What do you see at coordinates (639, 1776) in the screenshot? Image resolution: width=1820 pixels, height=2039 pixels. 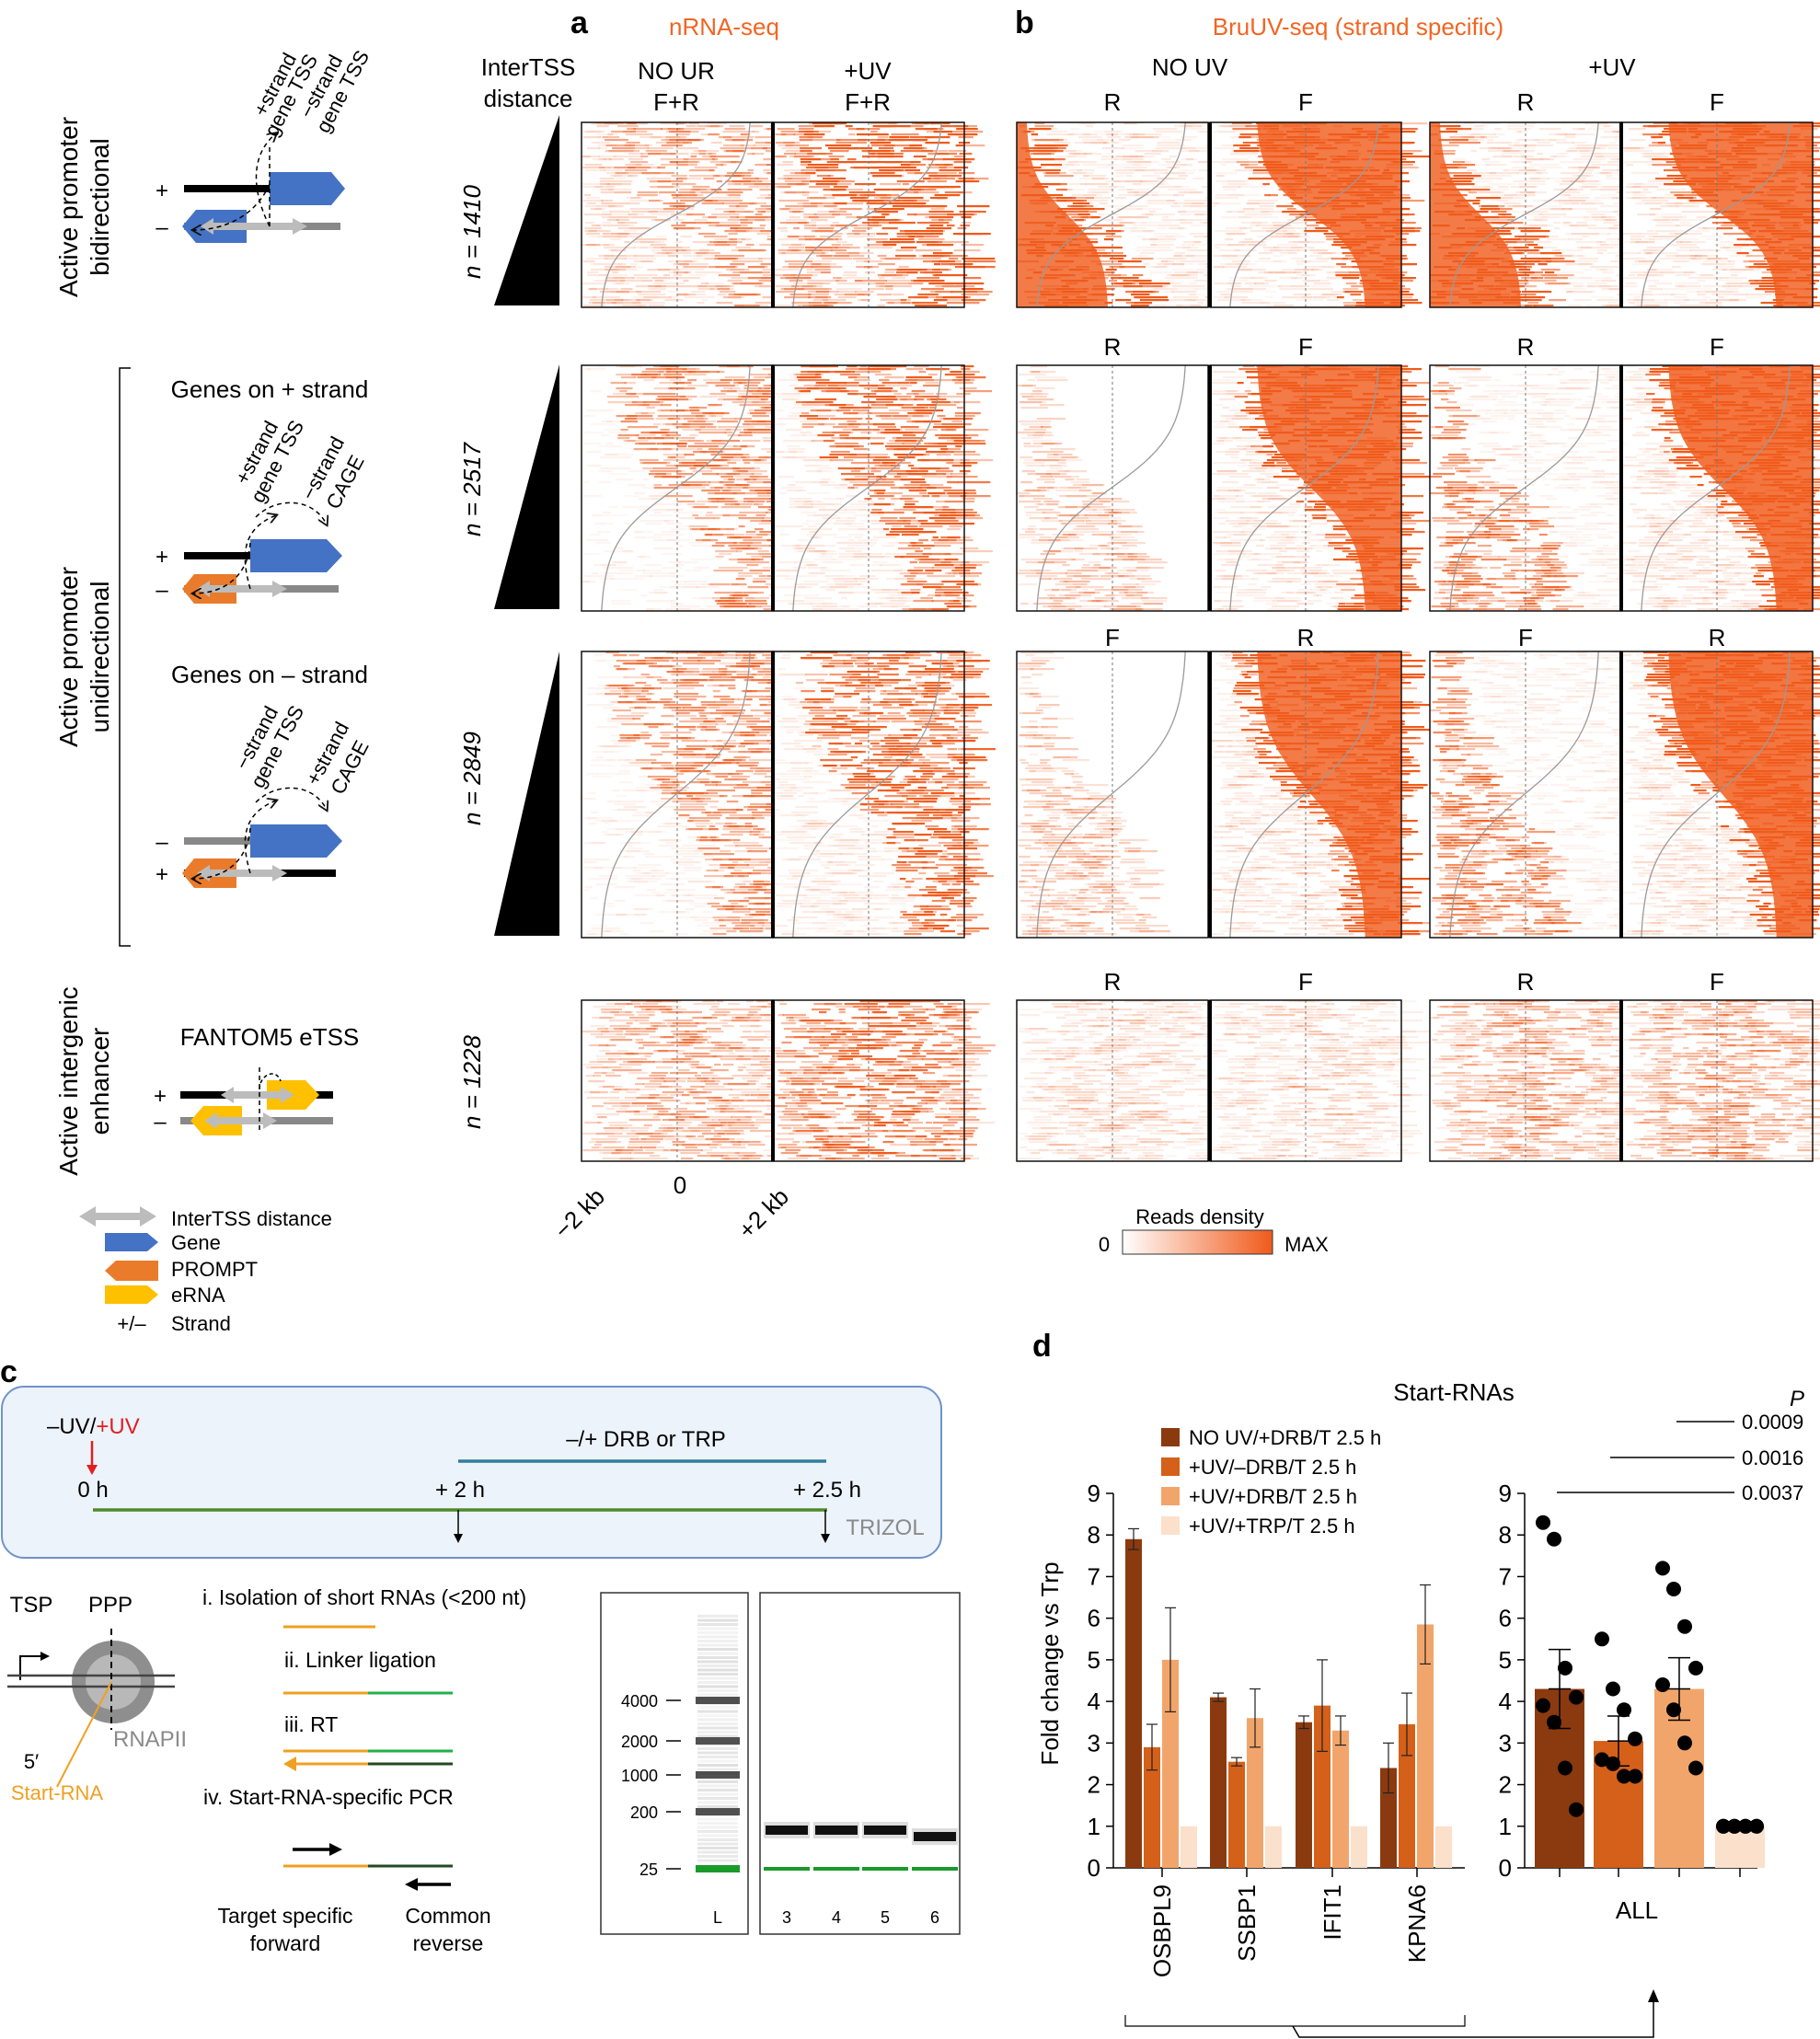 I see `gel-ladder-label: 1000` at bounding box center [639, 1776].